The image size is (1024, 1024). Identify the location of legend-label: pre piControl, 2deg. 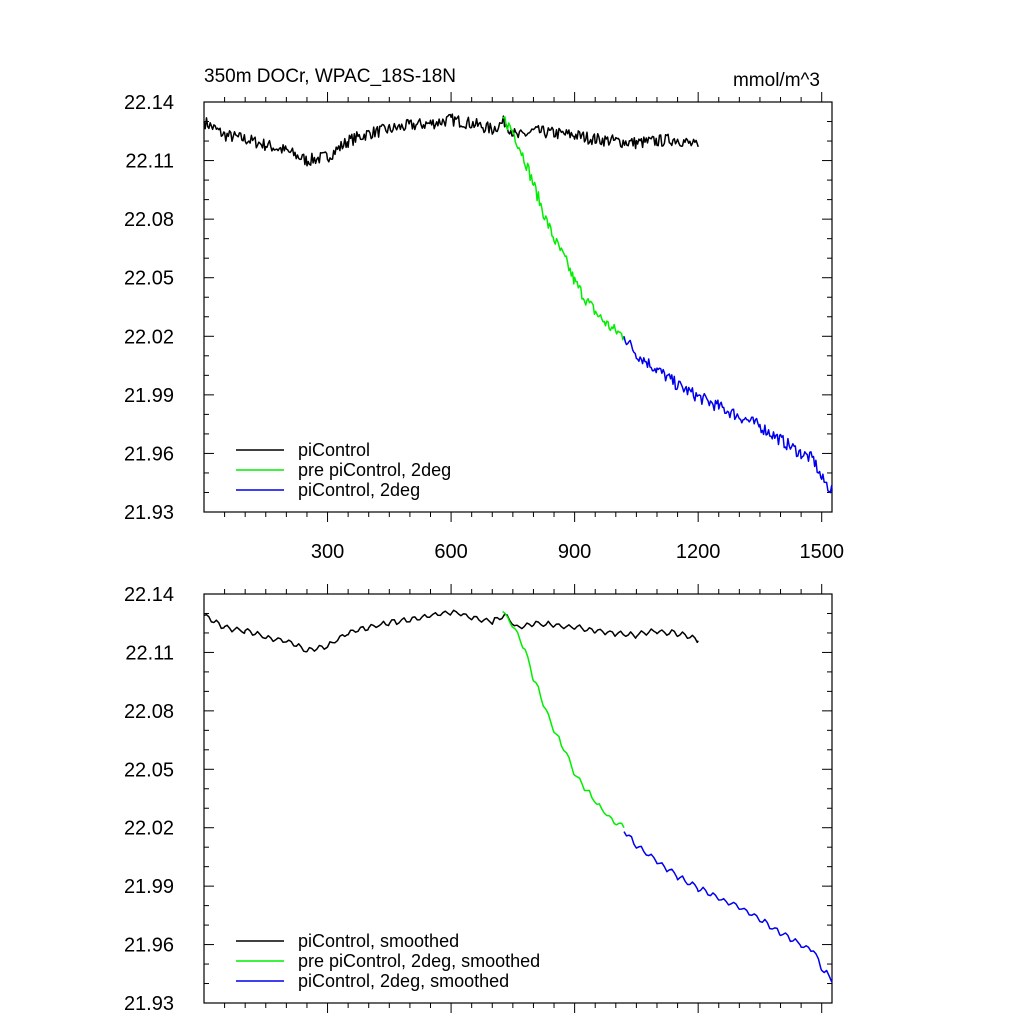
(374, 470).